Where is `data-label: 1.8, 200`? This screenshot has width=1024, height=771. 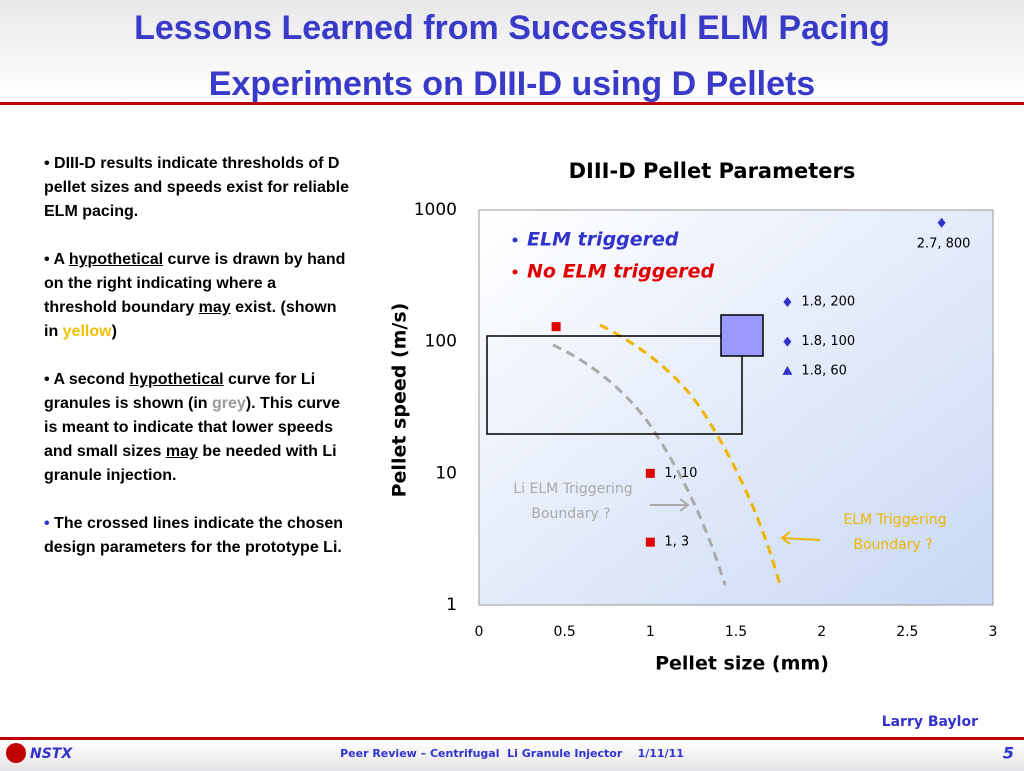
data-label: 1.8, 200 is located at coordinates (828, 302).